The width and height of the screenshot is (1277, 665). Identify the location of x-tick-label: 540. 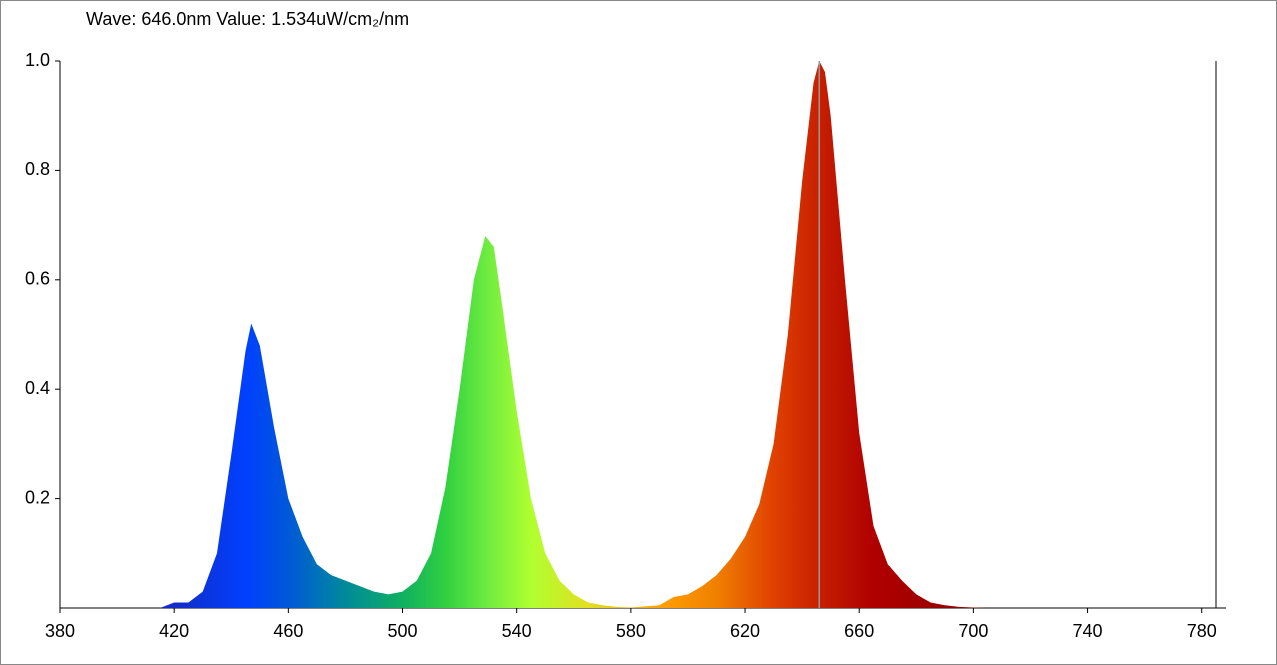
(517, 631).